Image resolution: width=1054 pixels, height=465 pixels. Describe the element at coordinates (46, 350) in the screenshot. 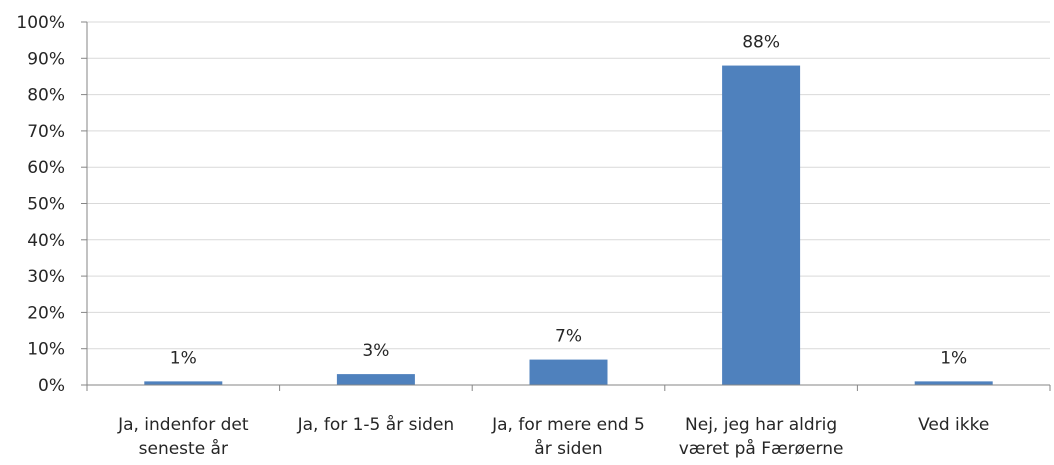

I see `y-tick-label: 10%` at that location.